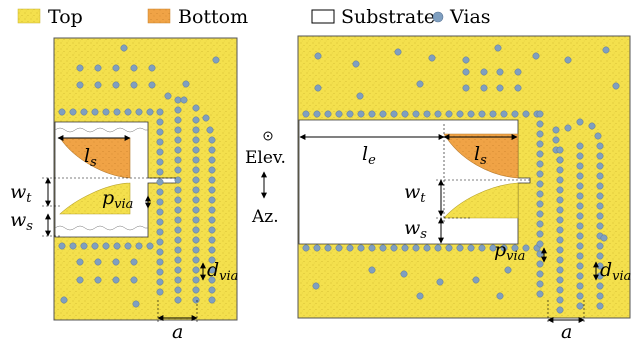 The image size is (643, 343). What do you see at coordinates (268, 136) in the screenshot?
I see `out-of-plane-icon` at bounding box center [268, 136].